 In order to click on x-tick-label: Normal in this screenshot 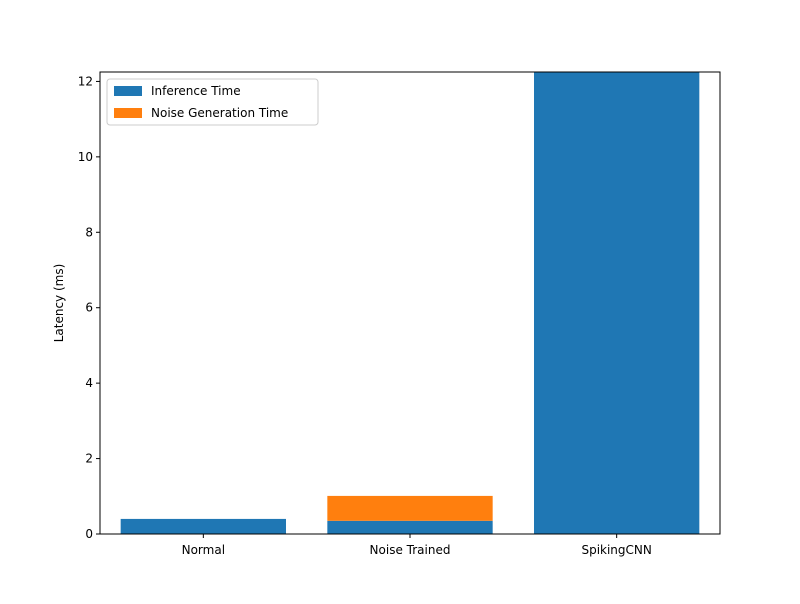, I will do `click(203, 550)`.